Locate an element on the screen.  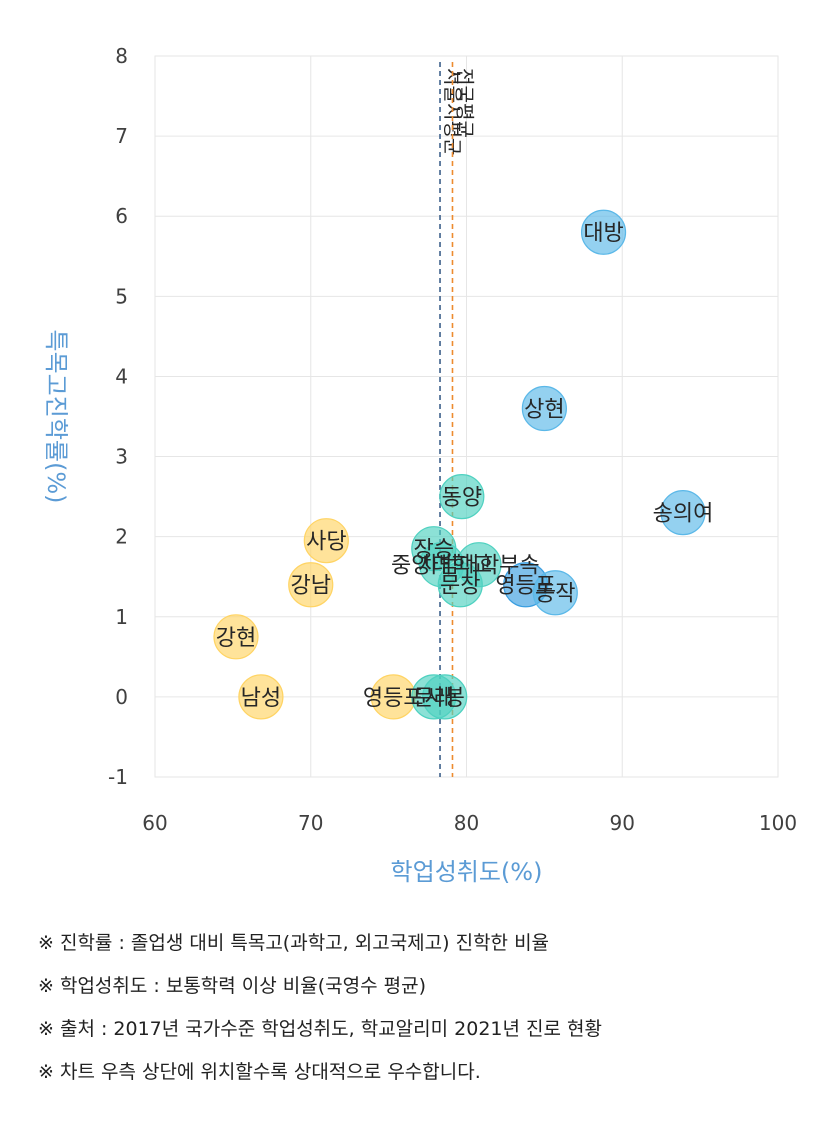
y-tick-label: 6 is located at coordinates (121, 216).